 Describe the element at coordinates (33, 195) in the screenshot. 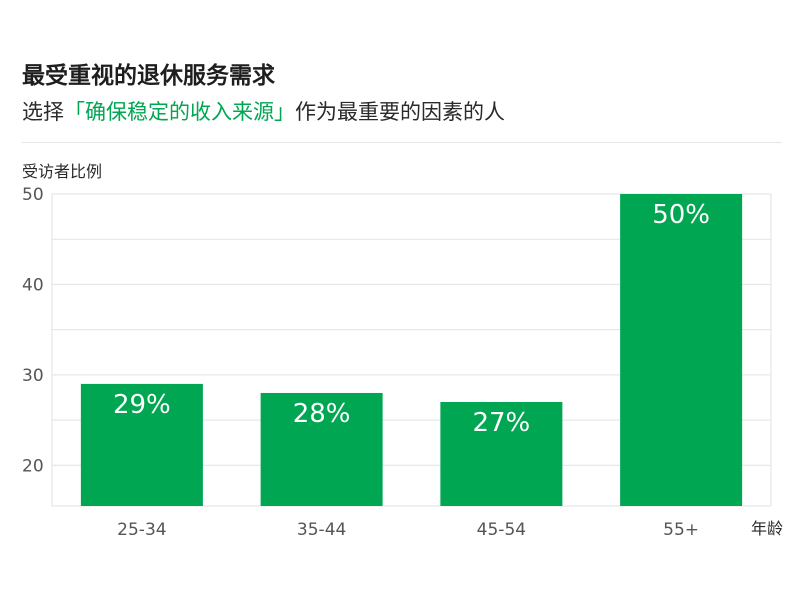

I see `y-tick-label: 50` at that location.